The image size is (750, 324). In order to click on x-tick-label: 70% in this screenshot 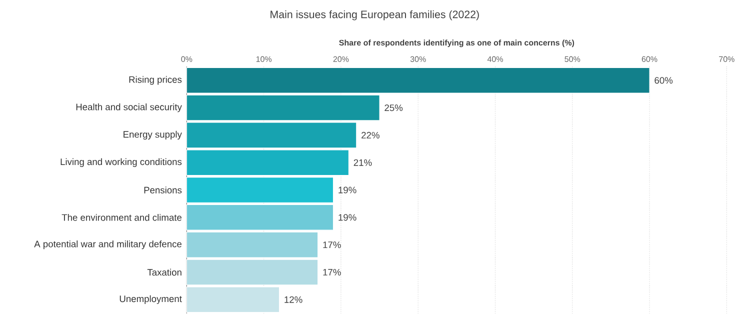, I will do `click(726, 59)`.